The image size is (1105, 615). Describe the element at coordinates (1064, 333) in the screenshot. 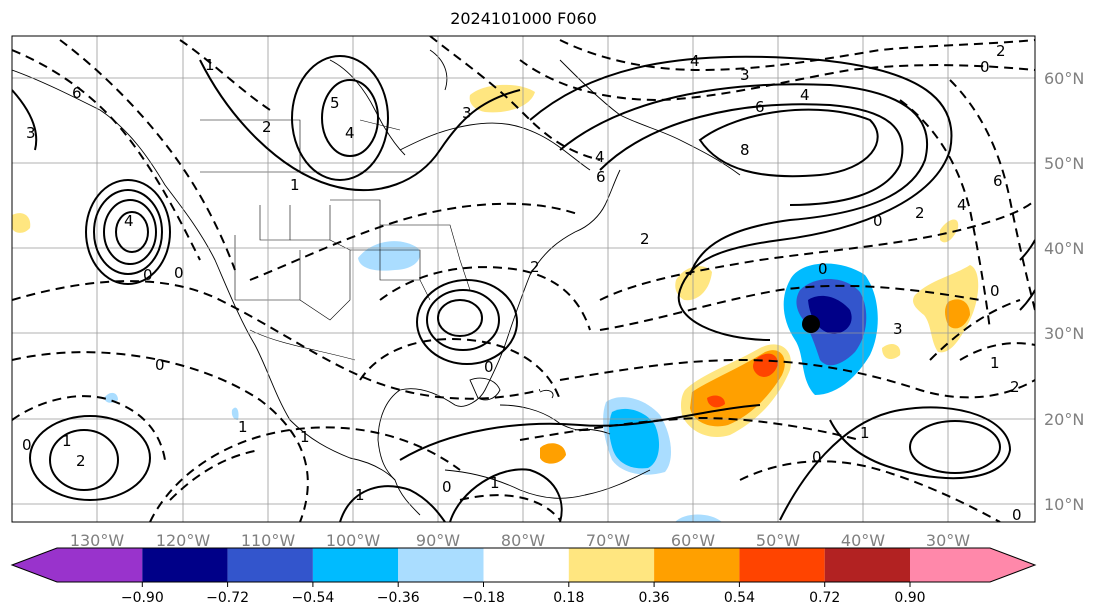

I see `lat-label: 30°N` at that location.